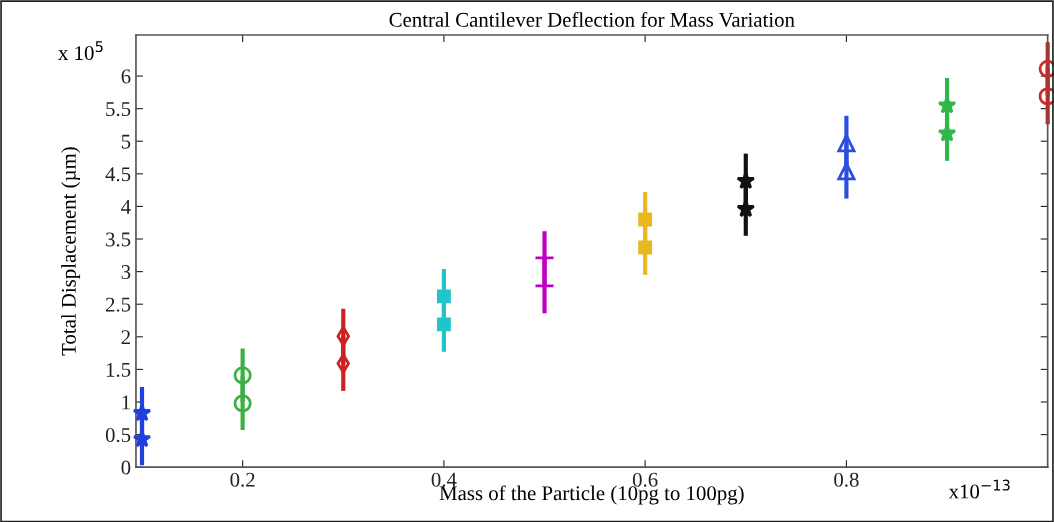  Describe the element at coordinates (118, 304) in the screenshot. I see `y-tick-label: 2.5` at that location.